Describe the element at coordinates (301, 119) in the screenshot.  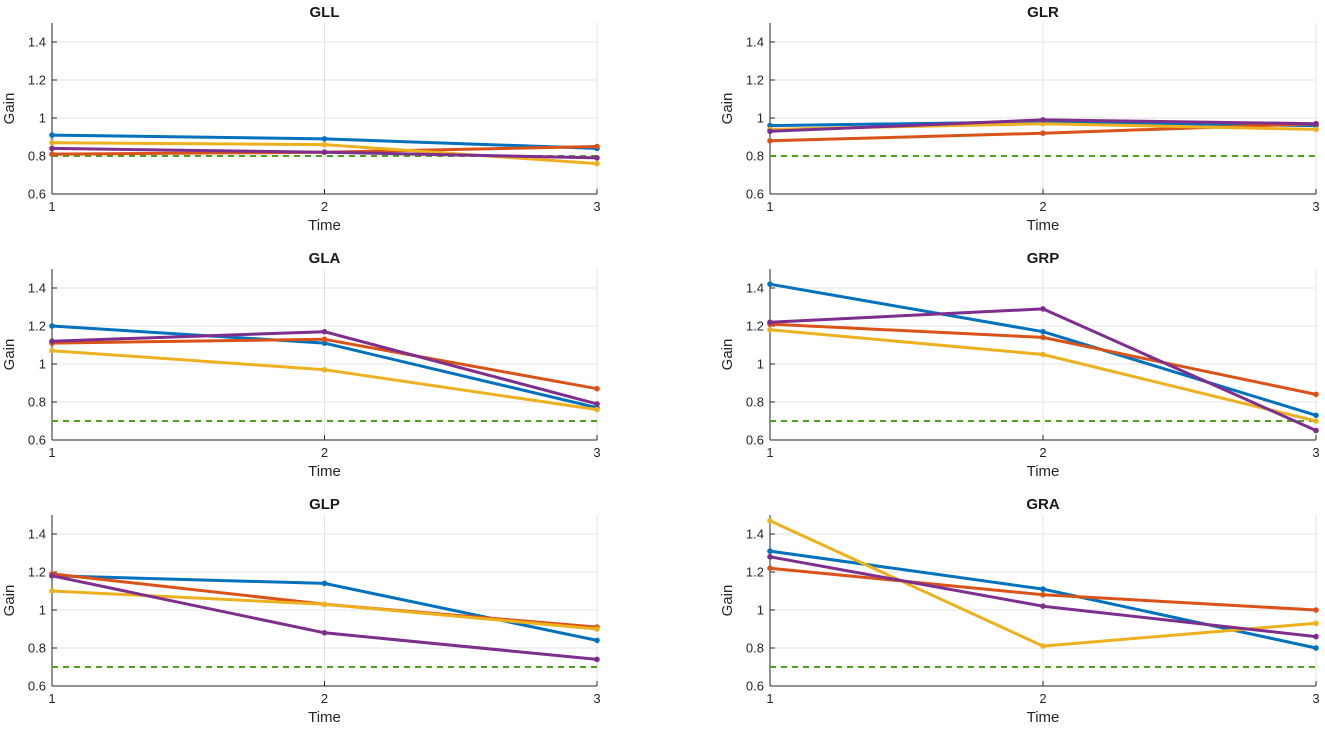
I see `panel-gll: 0.6 0.8 1 1.2 1.4 1 2 3 GLL Time Gain` at that location.